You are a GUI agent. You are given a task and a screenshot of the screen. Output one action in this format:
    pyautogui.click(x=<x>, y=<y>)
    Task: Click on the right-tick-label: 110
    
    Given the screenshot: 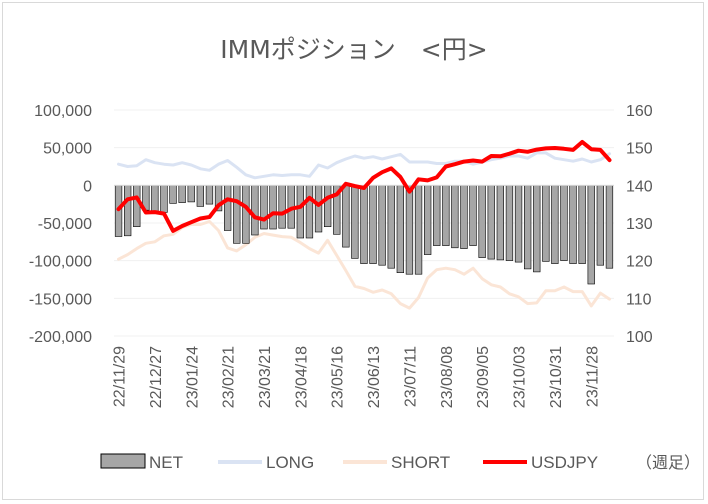 What is the action you would take?
    pyautogui.click(x=639, y=299)
    